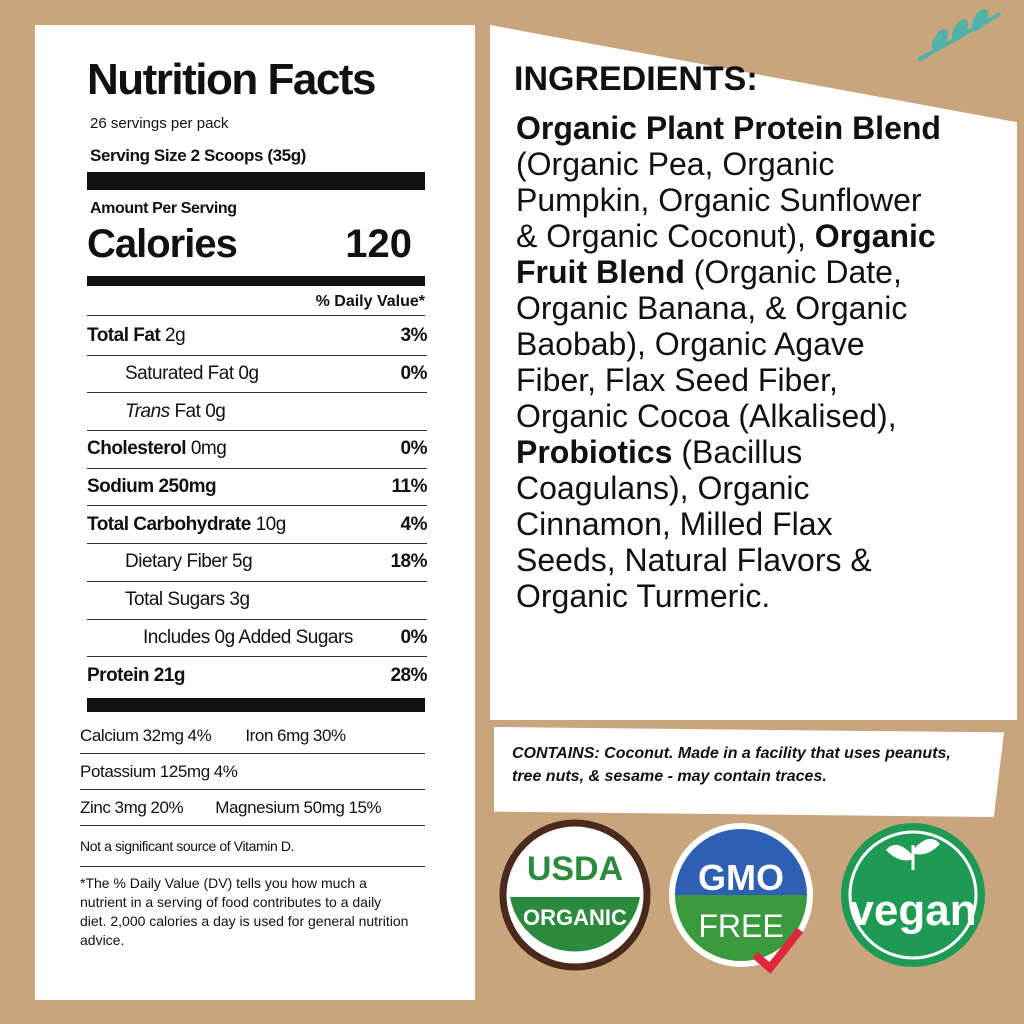 The height and width of the screenshot is (1024, 1024). What do you see at coordinates (187, 411) in the screenshot?
I see `nutrient-name: Fat` at bounding box center [187, 411].